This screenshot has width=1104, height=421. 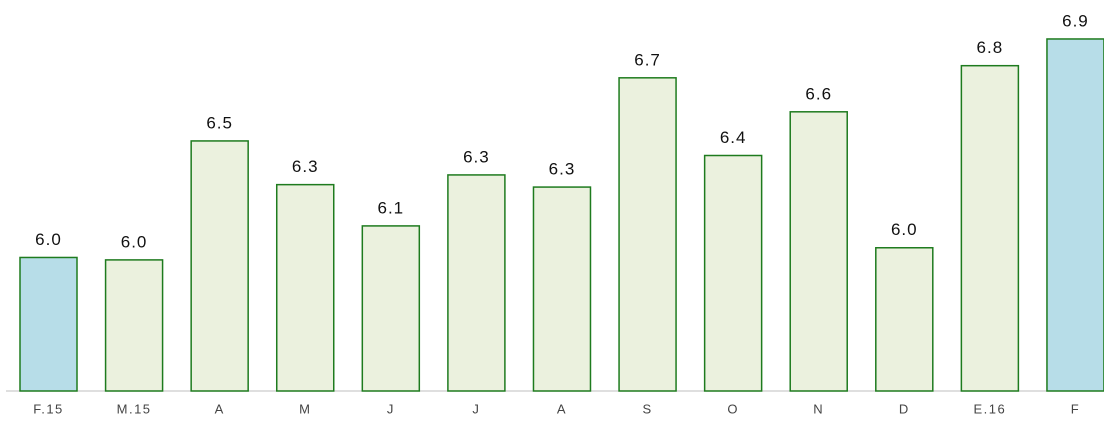 I want to click on value-label: 6.8, so click(x=990, y=47).